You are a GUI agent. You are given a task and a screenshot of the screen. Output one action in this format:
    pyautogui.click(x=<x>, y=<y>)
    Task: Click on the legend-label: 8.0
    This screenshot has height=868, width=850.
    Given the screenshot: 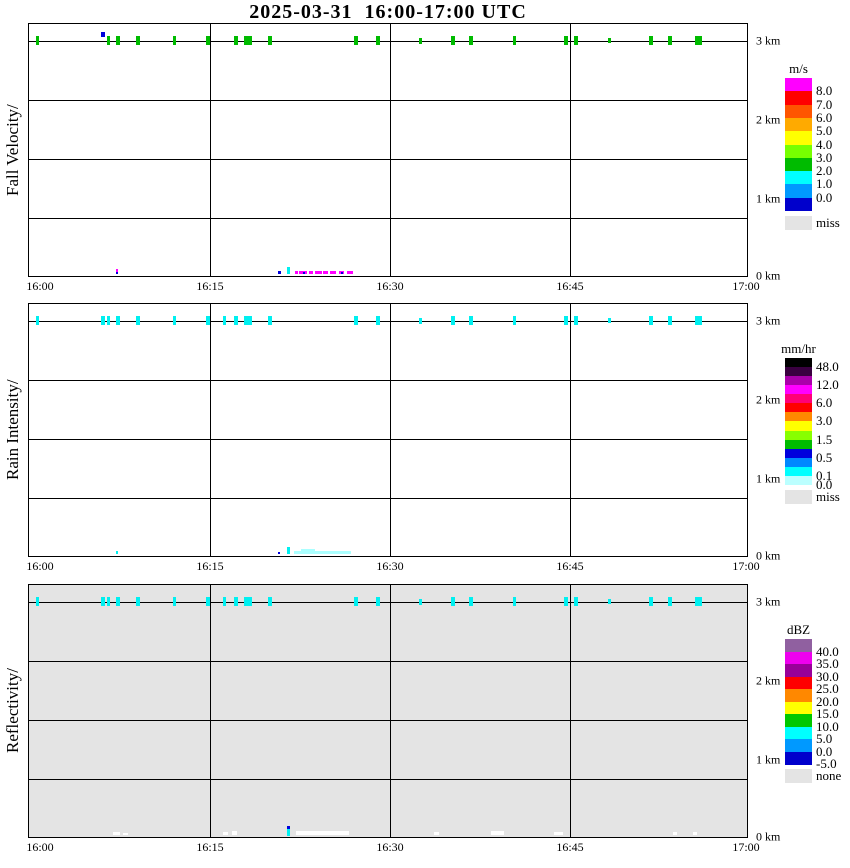 What is the action you would take?
    pyautogui.click(x=824, y=91)
    